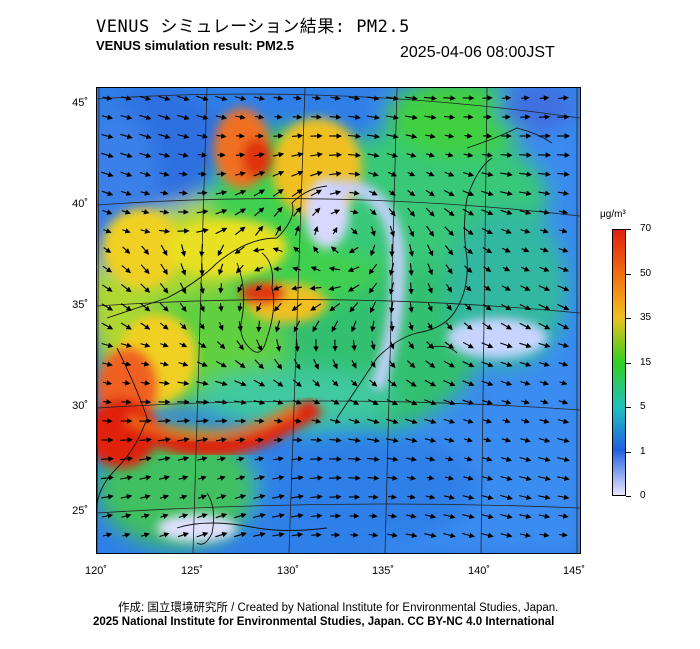 The height and width of the screenshot is (649, 700). I want to click on colorbar-unit: μg/m³, so click(613, 214).